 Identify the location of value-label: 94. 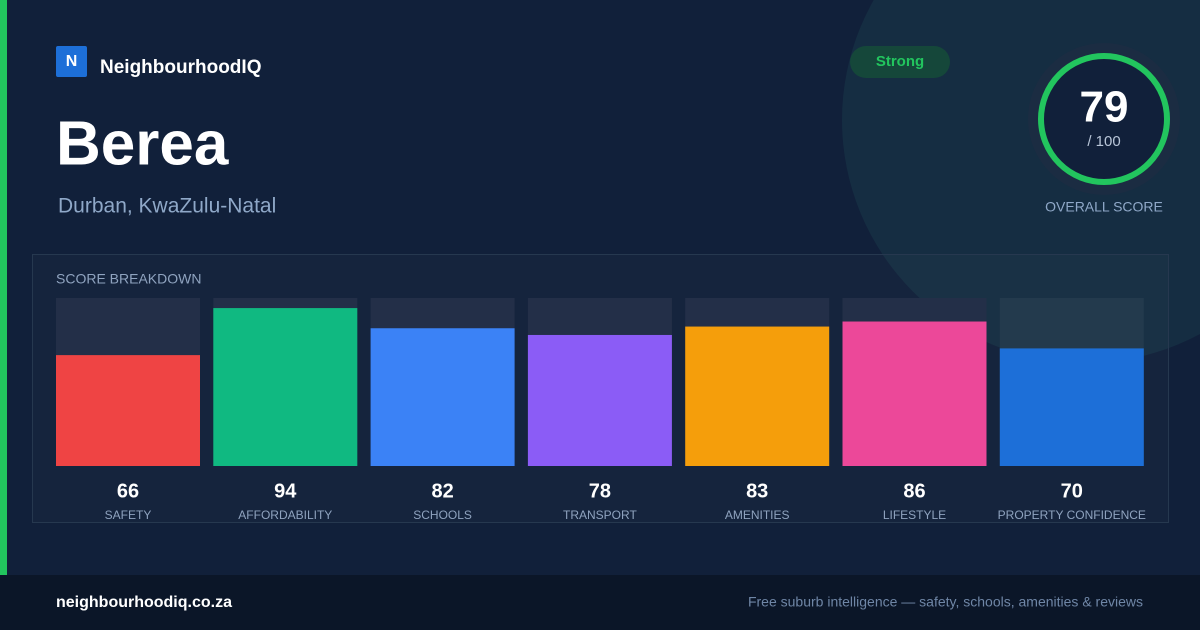
(285, 491).